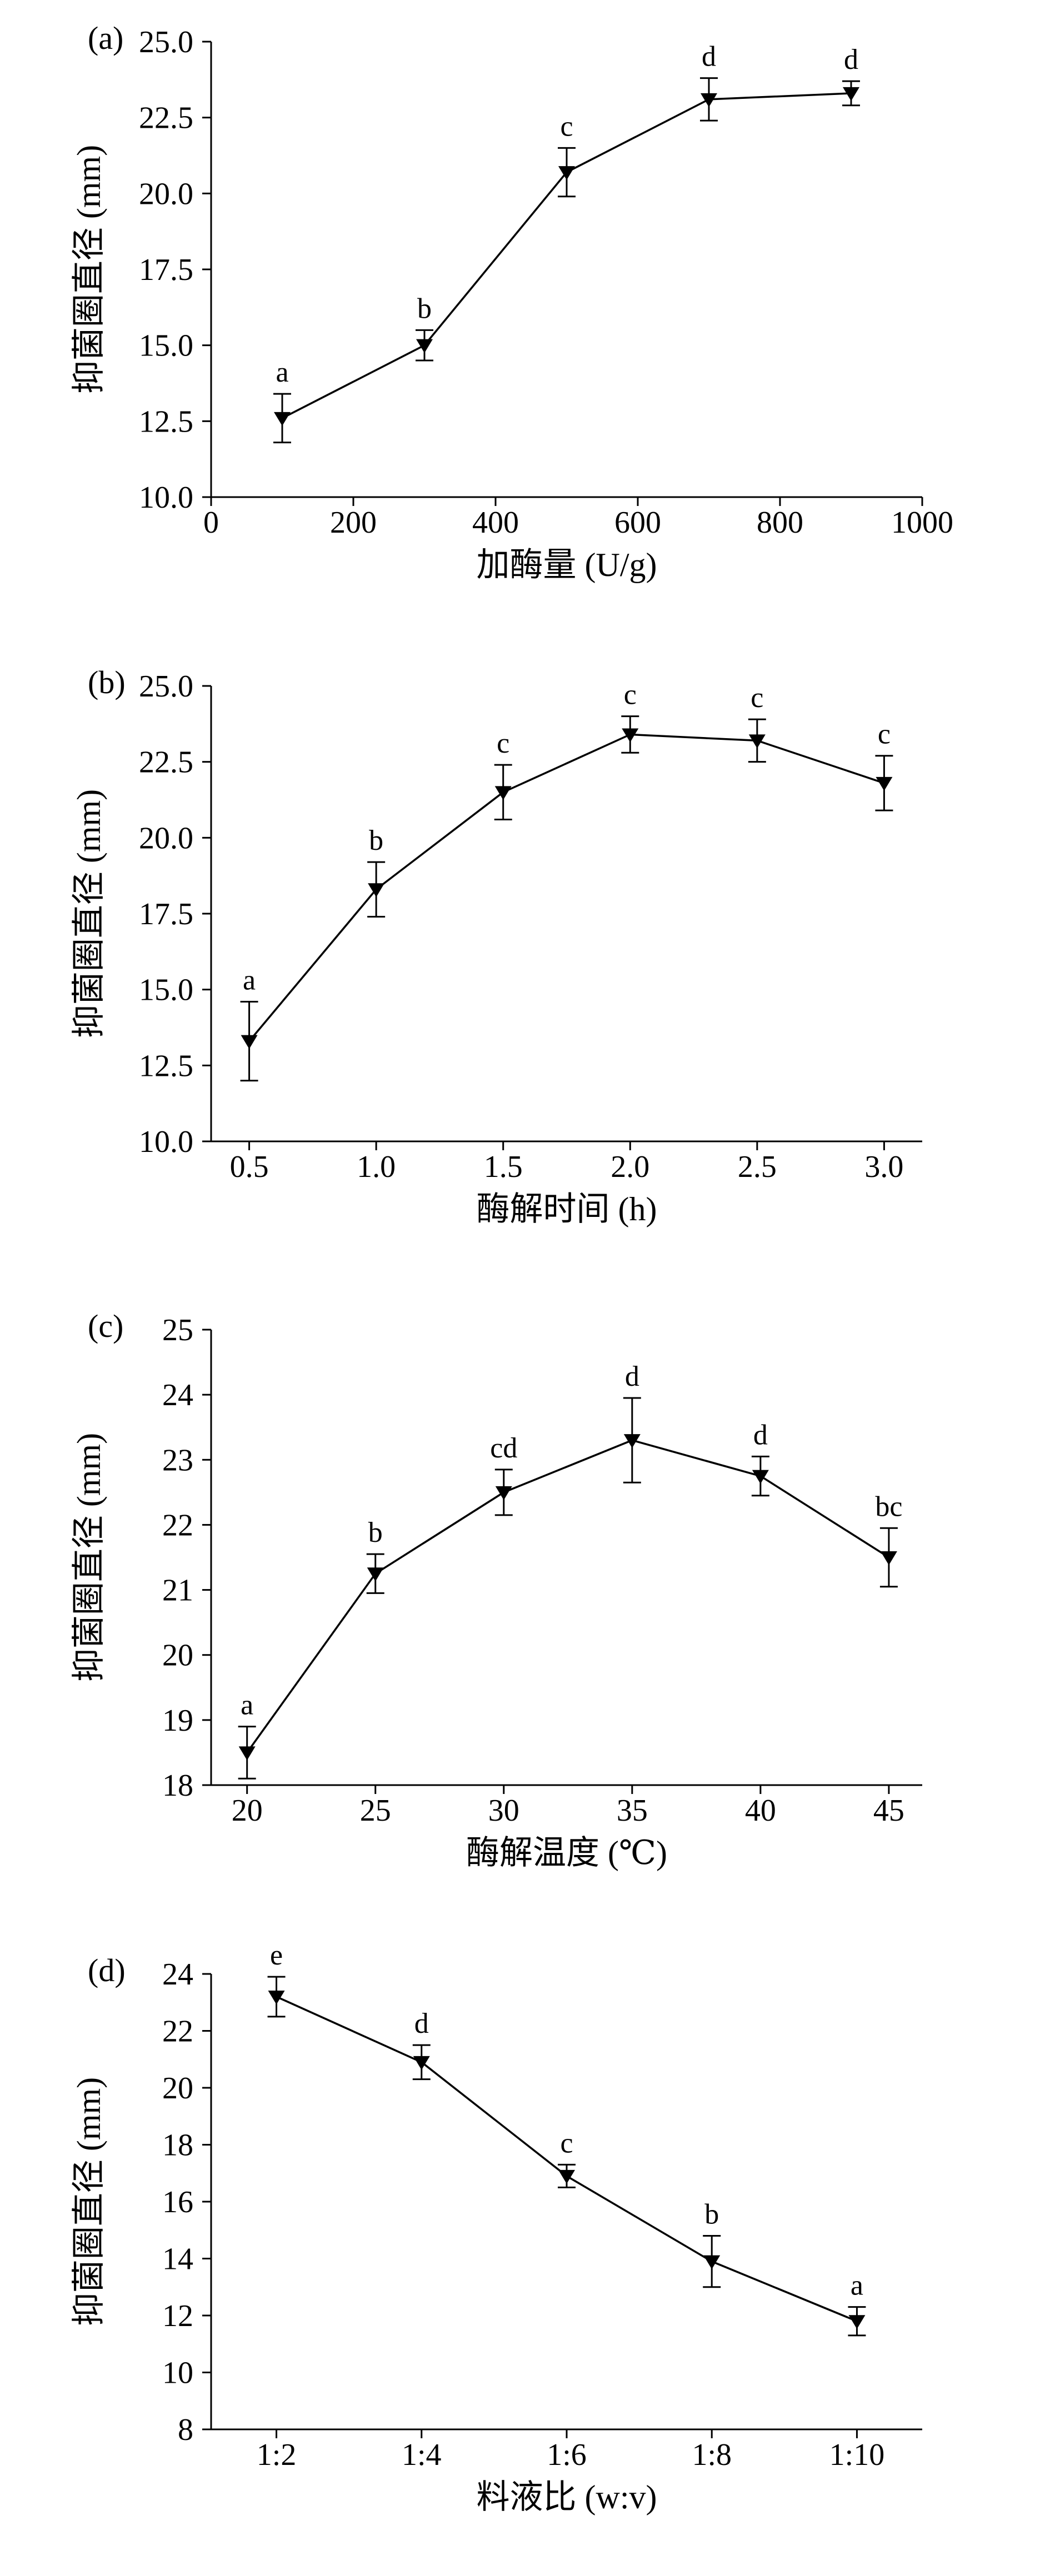 The image size is (1050, 2576). I want to click on y-tick-label: 14, so click(177, 2259).